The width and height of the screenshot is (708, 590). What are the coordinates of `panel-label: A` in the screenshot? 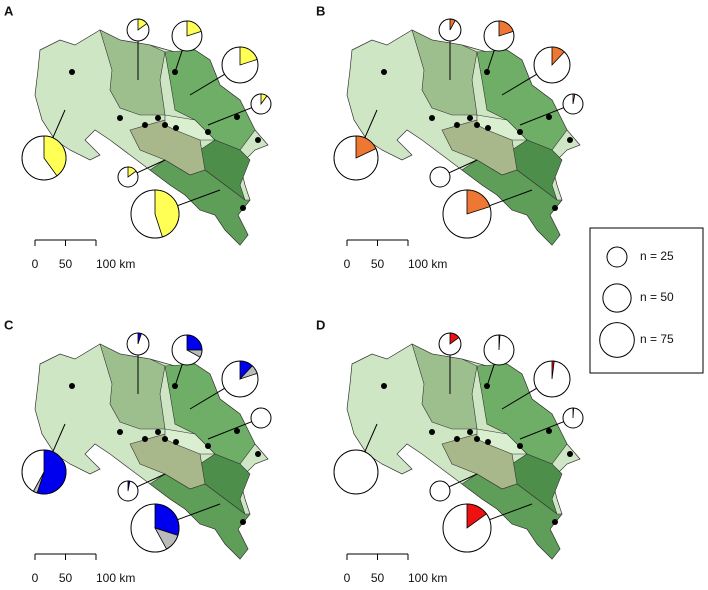 It's located at (9, 10).